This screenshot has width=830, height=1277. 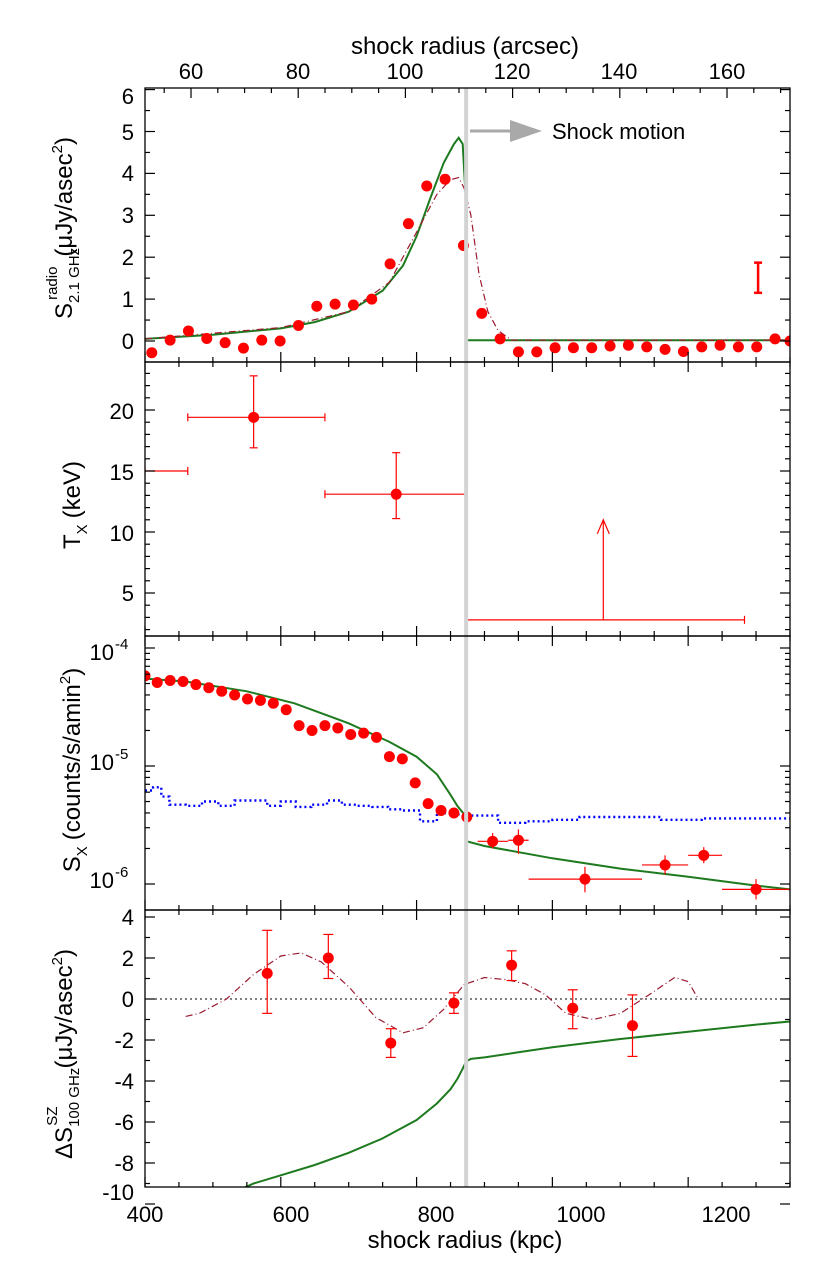 What do you see at coordinates (128, 593) in the screenshot?
I see `temperature-y-tick-label: 5` at bounding box center [128, 593].